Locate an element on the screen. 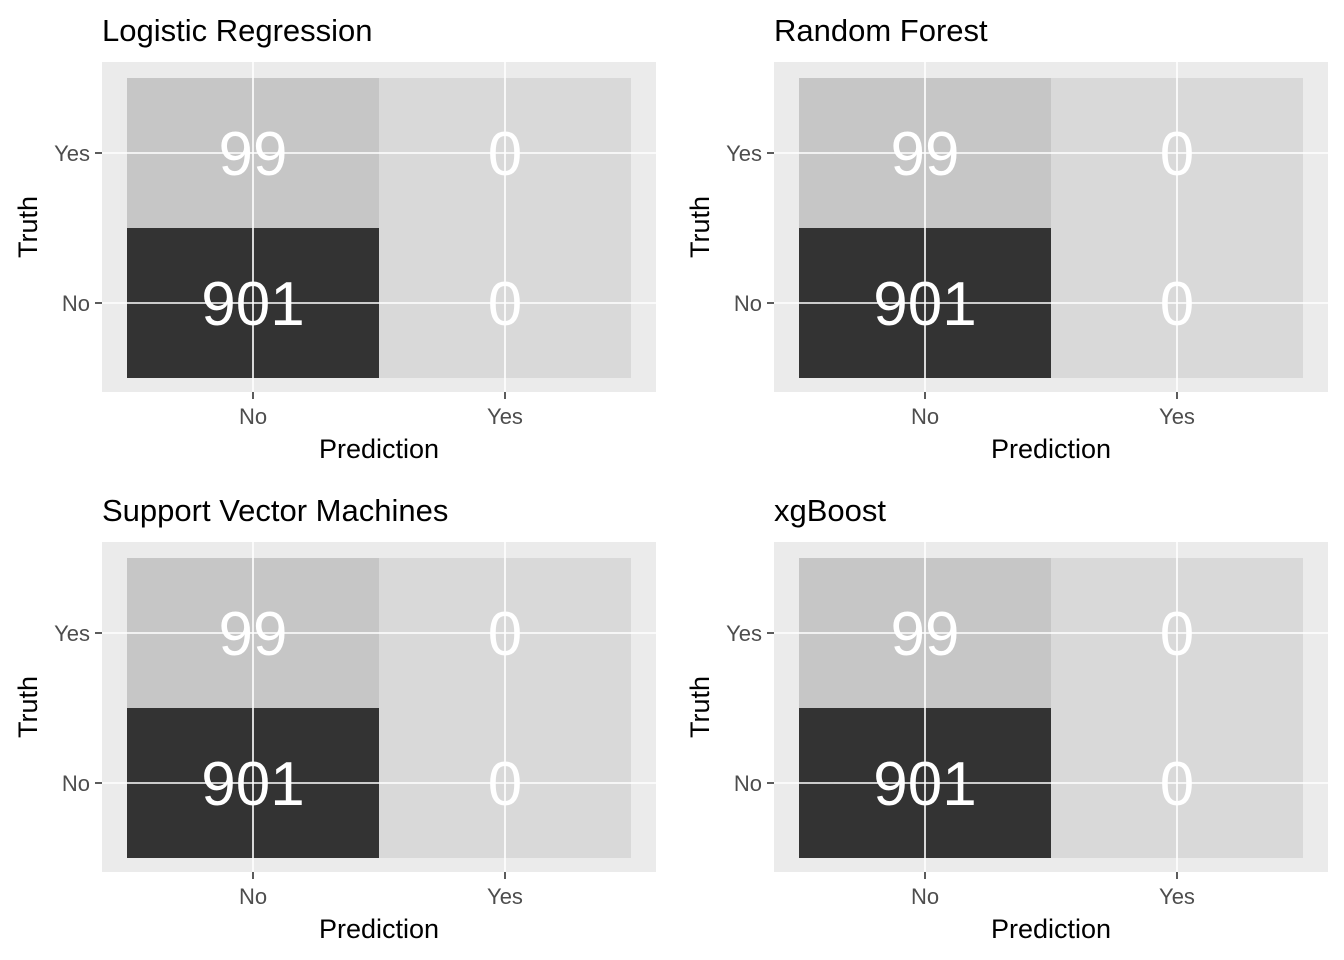  chart-title: Random Forest is located at coordinates (881, 30).